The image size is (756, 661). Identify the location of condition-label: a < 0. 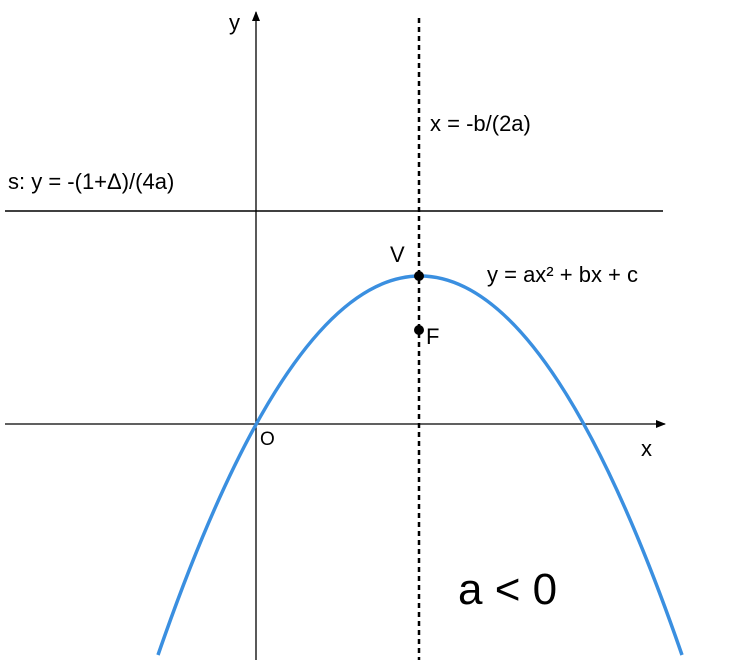
(507, 589).